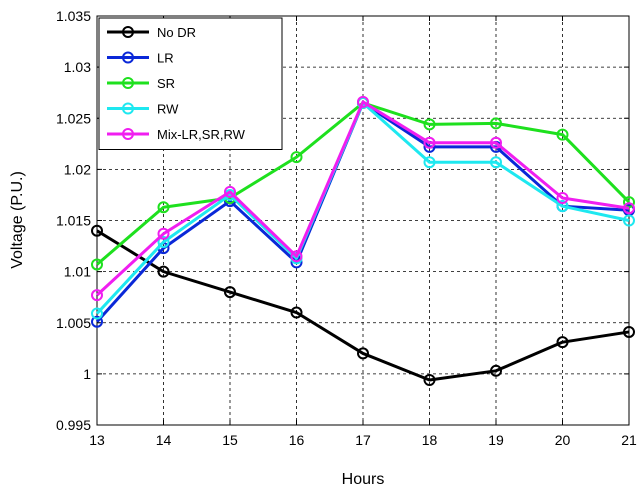 This screenshot has height=490, width=639. Describe the element at coordinates (165, 58) in the screenshot. I see `legend-label: LR` at that location.